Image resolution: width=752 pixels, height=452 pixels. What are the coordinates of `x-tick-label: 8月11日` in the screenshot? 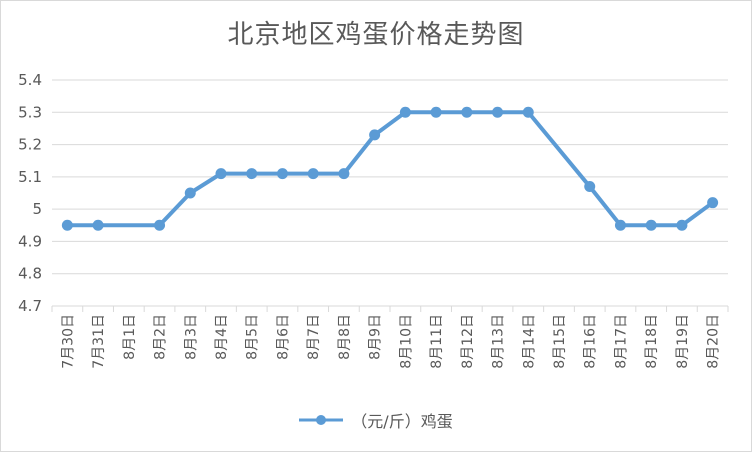 It's located at (437, 341).